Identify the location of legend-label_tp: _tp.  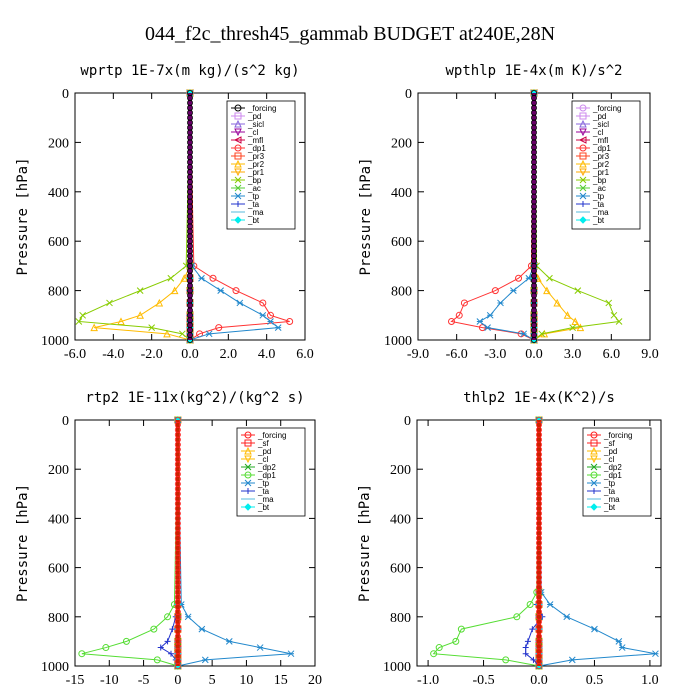
(253, 196).